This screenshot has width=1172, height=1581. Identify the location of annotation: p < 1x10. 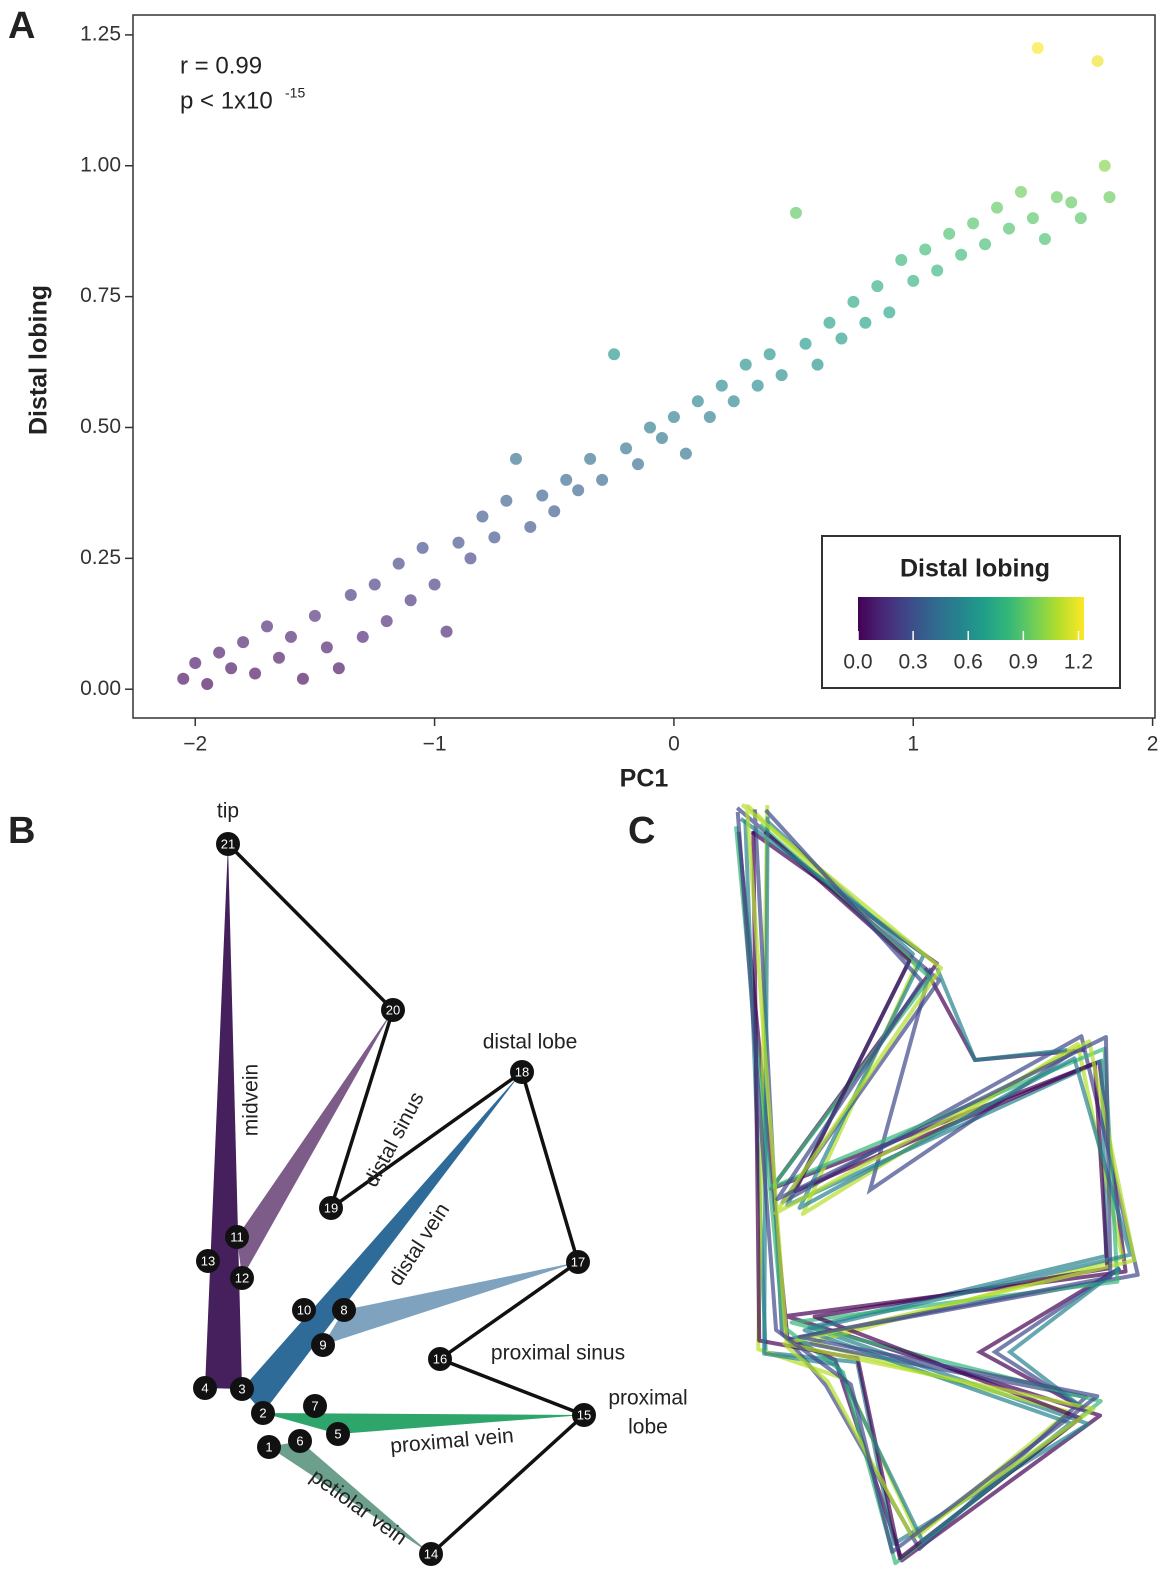
(226, 100).